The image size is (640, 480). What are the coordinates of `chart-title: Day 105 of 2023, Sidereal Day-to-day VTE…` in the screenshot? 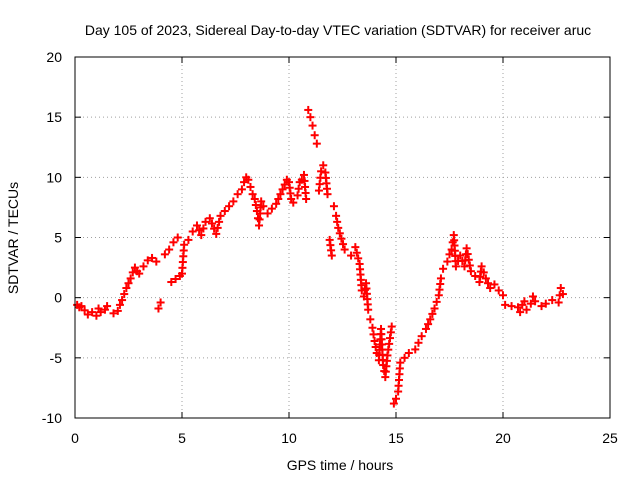 It's located at (338, 30).